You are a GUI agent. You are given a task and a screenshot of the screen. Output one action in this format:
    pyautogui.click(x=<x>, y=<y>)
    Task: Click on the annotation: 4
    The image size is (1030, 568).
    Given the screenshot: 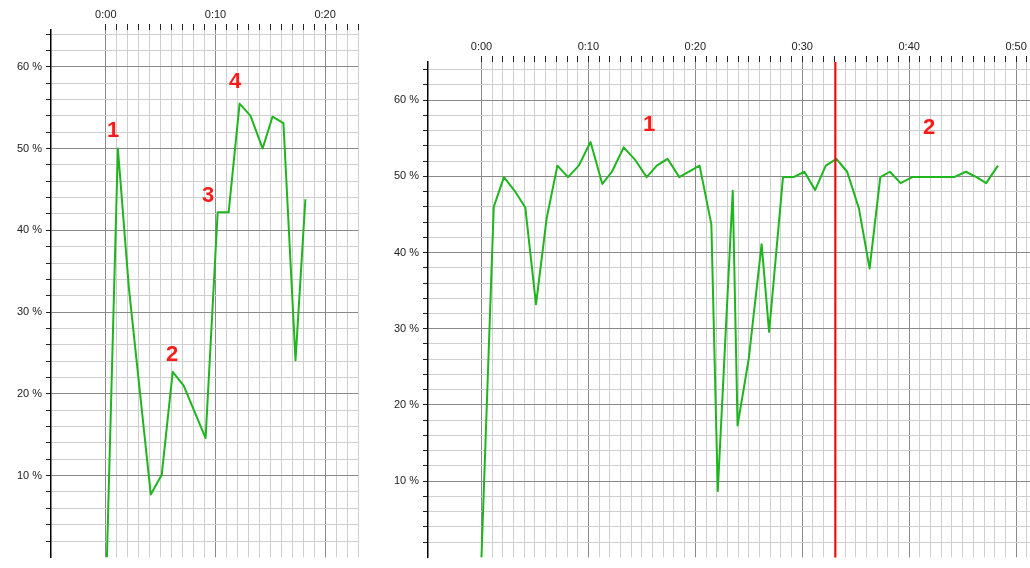 What is the action you would take?
    pyautogui.click(x=235, y=81)
    